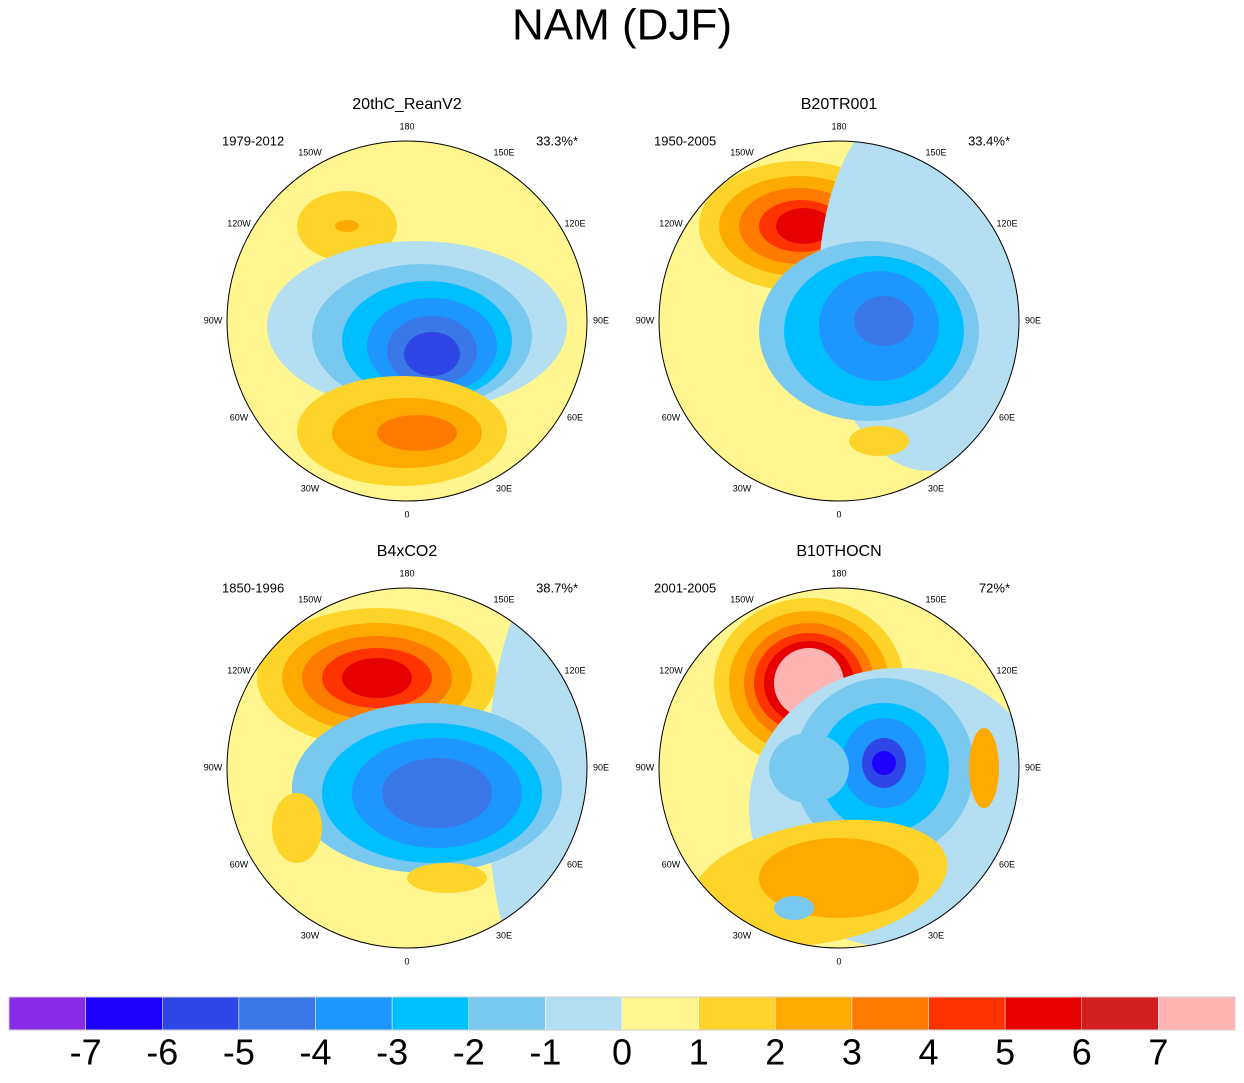  Describe the element at coordinates (162, 1052) in the screenshot. I see `colorbar-label: -6` at that location.